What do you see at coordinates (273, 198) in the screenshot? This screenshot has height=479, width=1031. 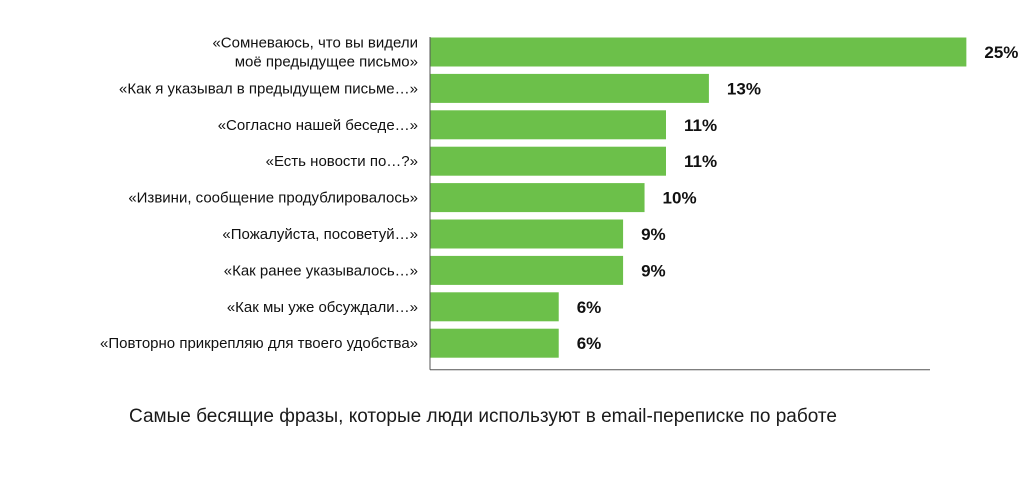 I see `category-label-5: «Извини, сообщение продублировалось»` at bounding box center [273, 198].